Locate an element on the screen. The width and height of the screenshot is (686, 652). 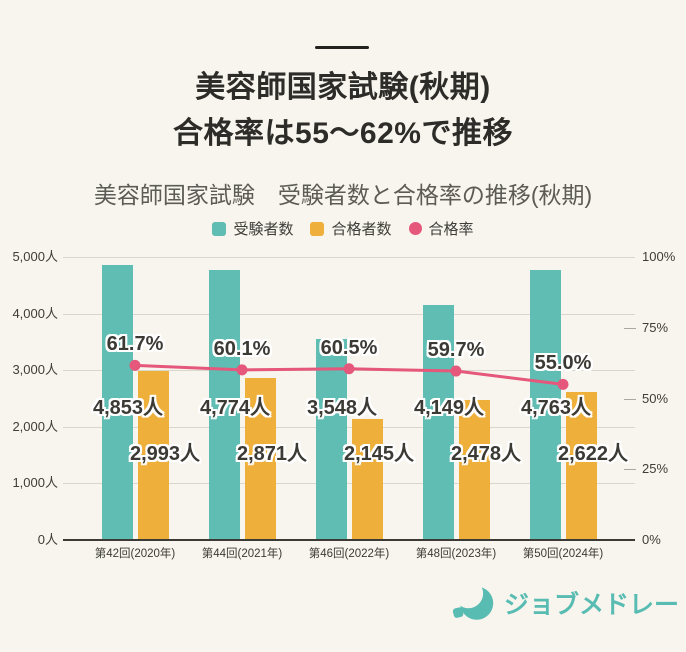
legend-label-passers: 合格者数 is located at coordinates (361, 229).